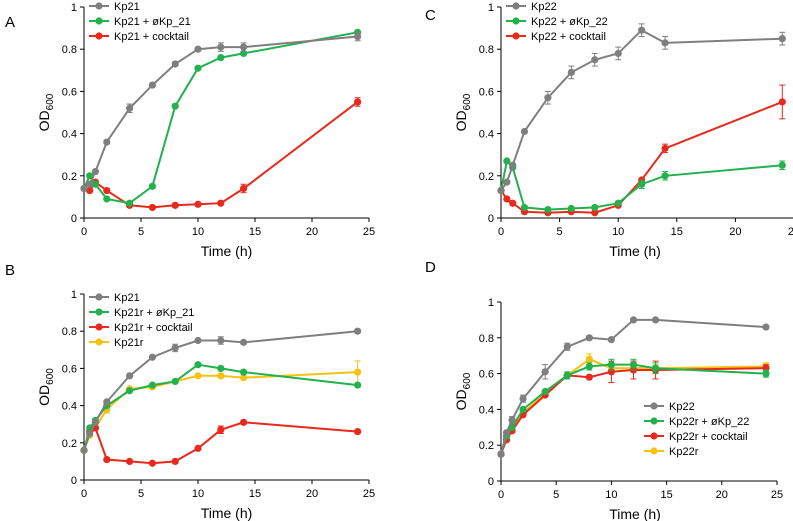 Image resolution: width=793 pixels, height=521 pixels. Describe the element at coordinates (69, 332) in the screenshot. I see `y-tick-label: 0.8` at that location.